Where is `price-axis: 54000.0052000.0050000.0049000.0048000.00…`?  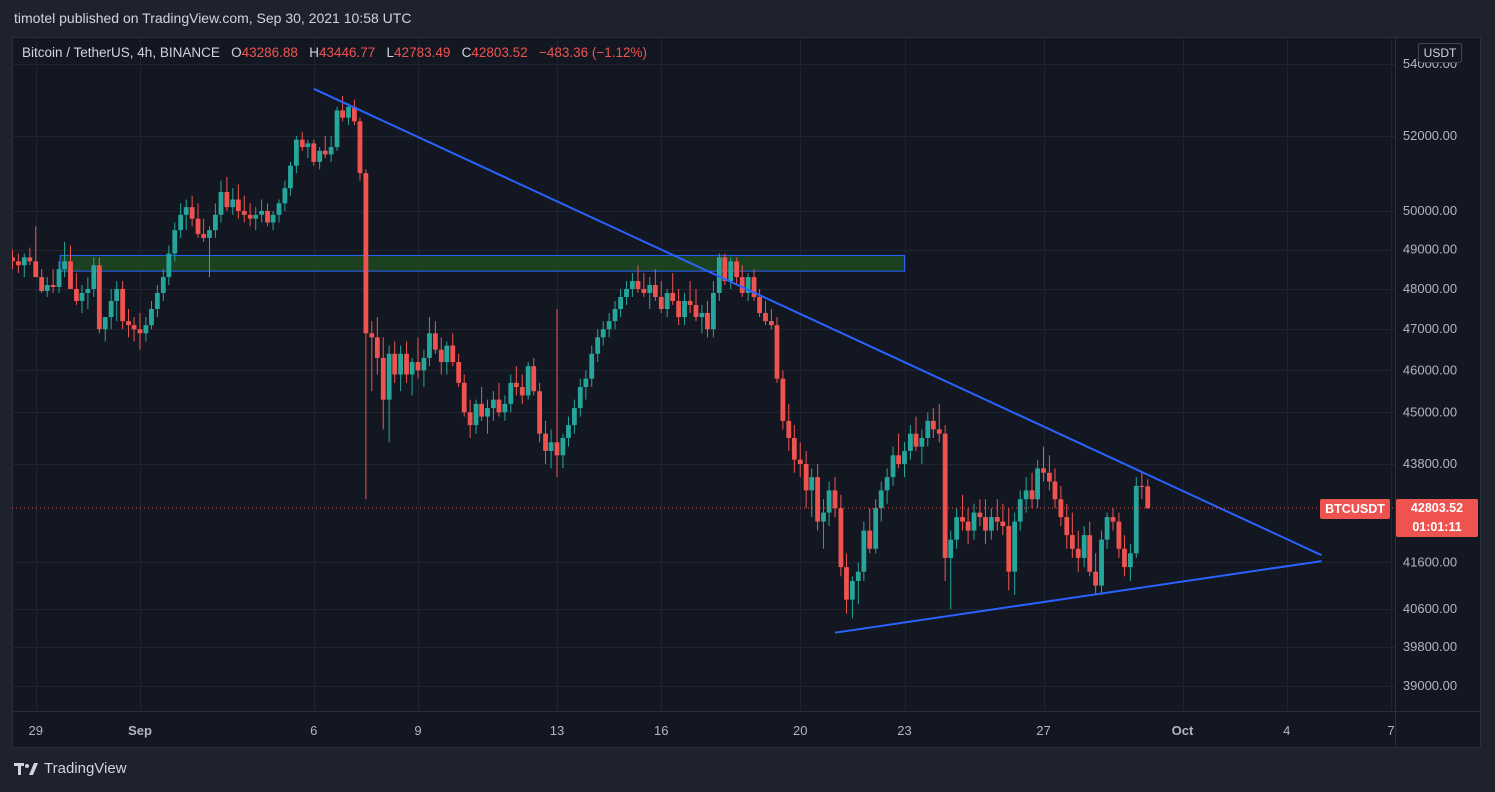 price-axis: 54000.0052000.0050000.0049000.0048000.00… is located at coordinates (1426, 392).